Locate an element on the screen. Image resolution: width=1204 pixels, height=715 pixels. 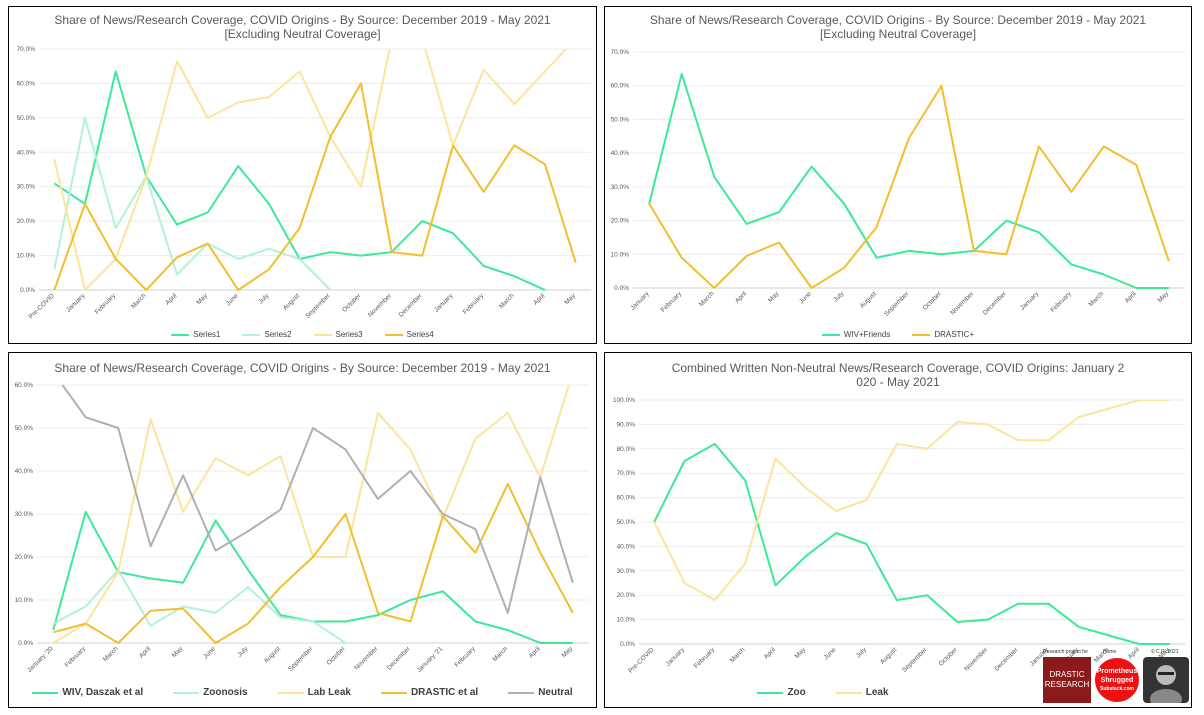
series-line-series2 is located at coordinates (192, 203).